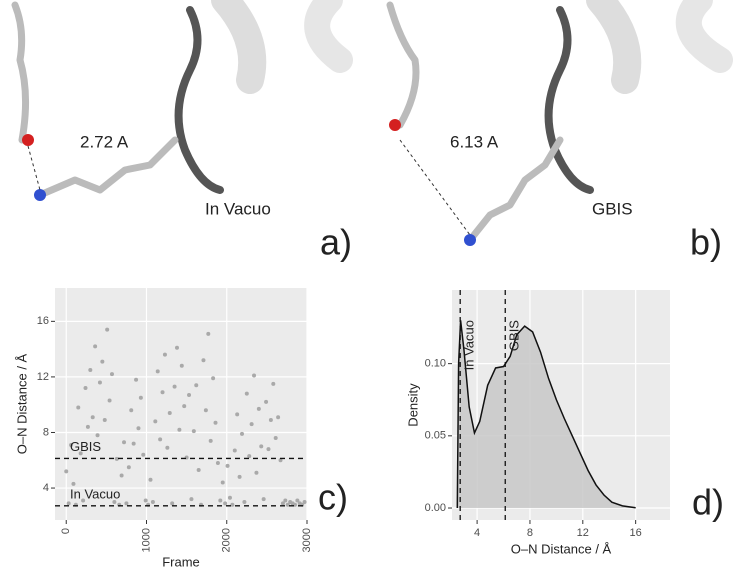 This screenshot has width=750, height=575. Describe the element at coordinates (181, 561) in the screenshot. I see `x-axis-label: Frame` at that location.